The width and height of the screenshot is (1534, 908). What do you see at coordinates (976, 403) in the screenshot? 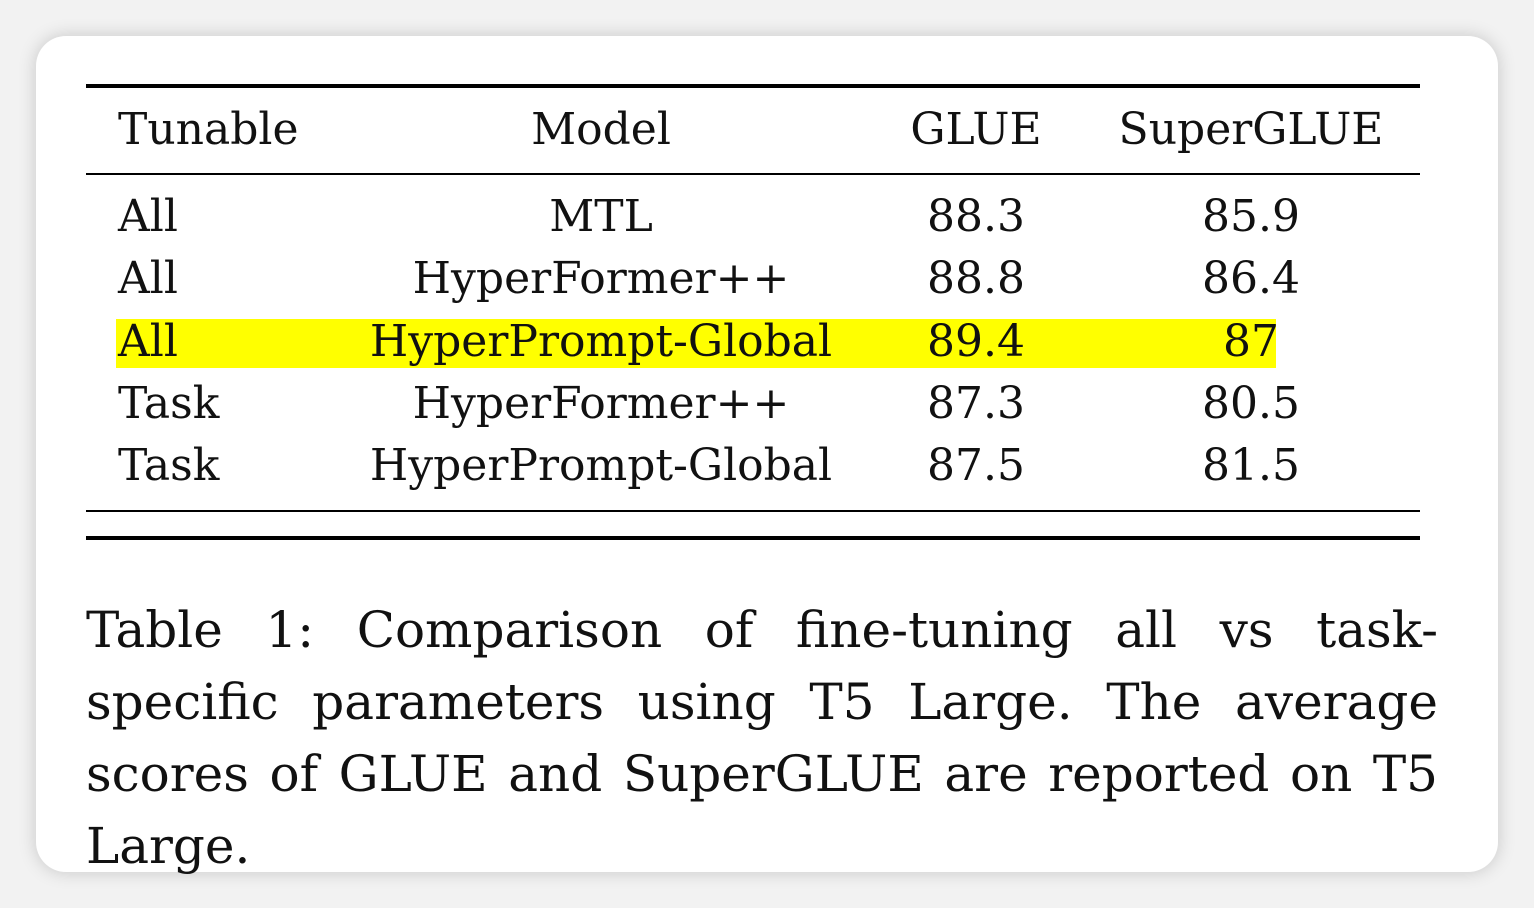
I see `table-row-3-glue: 87.3` at bounding box center [976, 403].